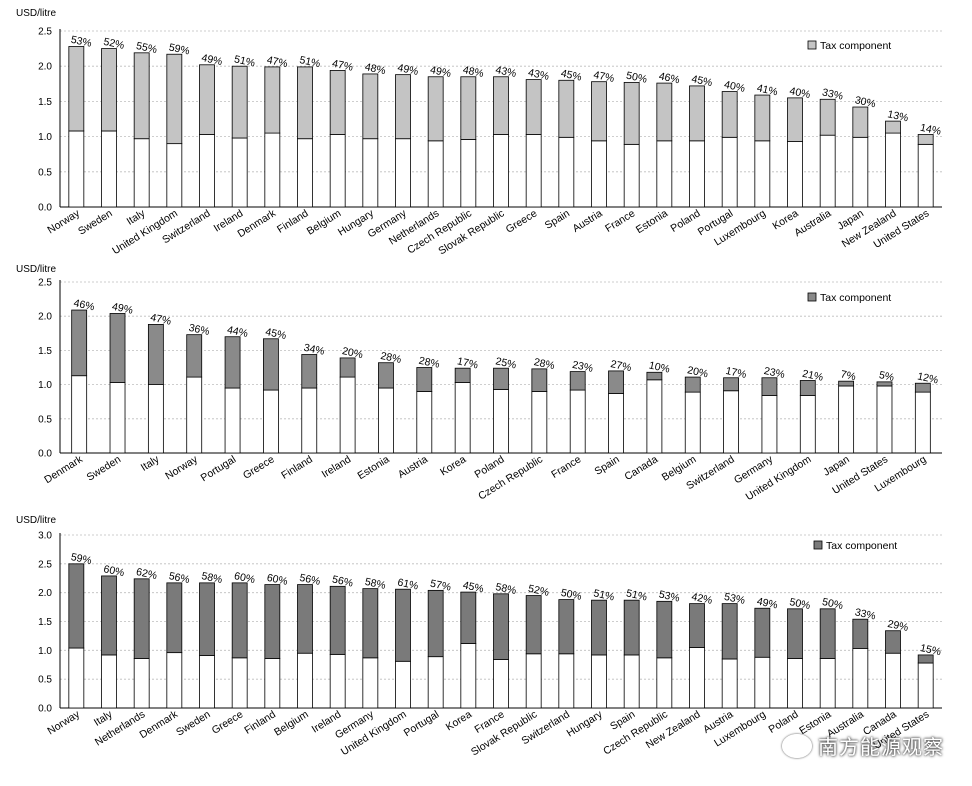 This screenshot has height=786, width=972. I want to click on x-tick-label: Canada, so click(641, 468).